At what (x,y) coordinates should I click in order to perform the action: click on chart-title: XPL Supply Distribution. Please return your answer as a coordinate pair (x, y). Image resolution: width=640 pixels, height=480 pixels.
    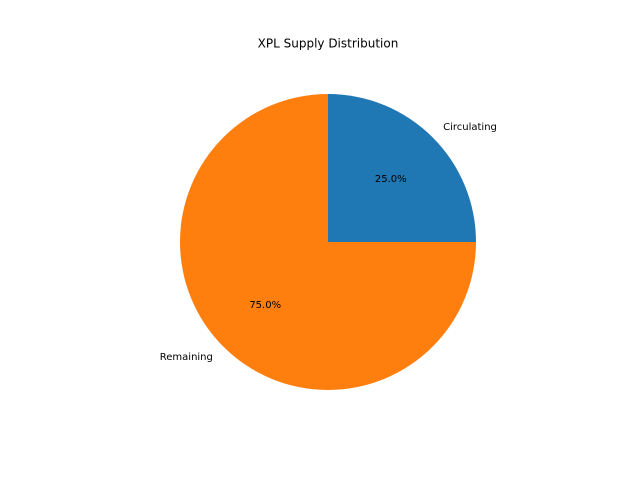
    Looking at the image, I should click on (328, 44).